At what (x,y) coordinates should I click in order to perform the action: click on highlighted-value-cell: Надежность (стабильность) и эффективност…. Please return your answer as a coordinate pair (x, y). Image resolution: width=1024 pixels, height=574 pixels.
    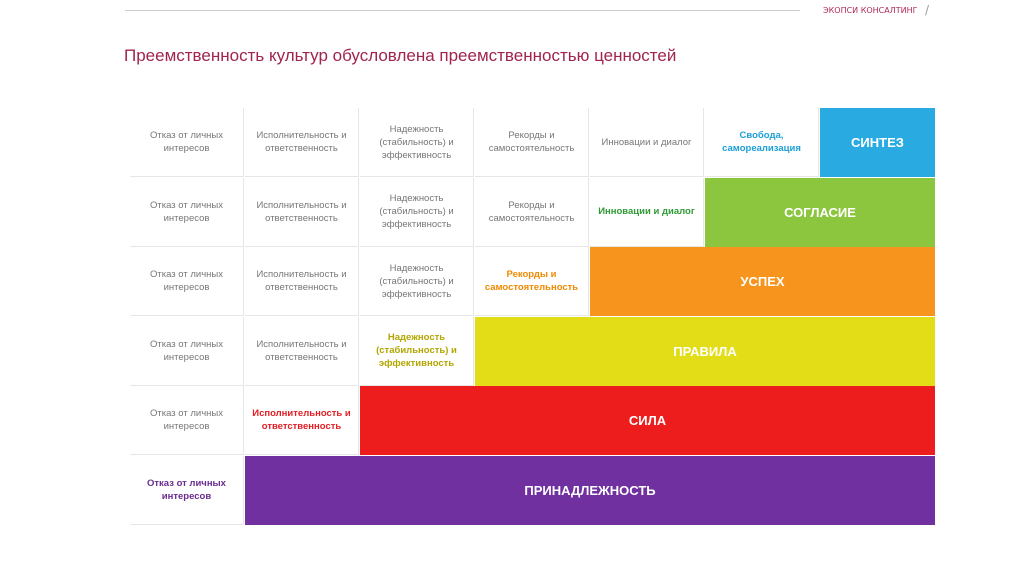
    Looking at the image, I should click on (417, 351).